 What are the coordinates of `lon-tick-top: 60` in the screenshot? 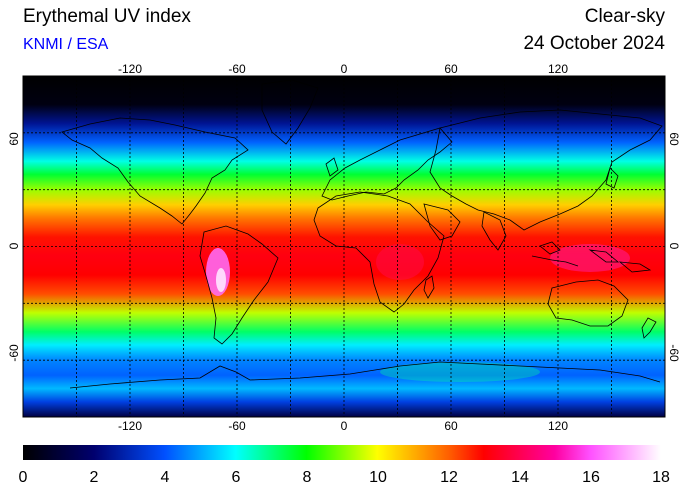 It's located at (451, 69).